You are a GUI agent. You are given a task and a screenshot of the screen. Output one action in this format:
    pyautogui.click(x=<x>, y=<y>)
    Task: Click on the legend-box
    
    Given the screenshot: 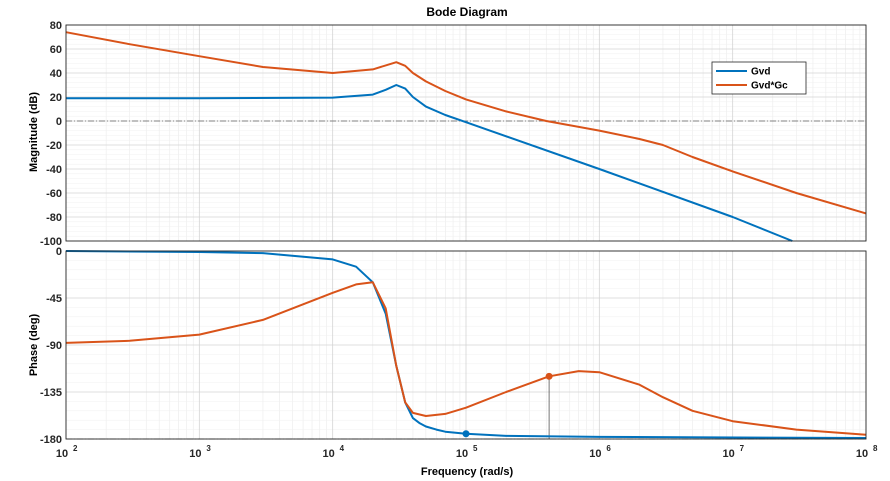 What is the action you would take?
    pyautogui.click(x=759, y=78)
    